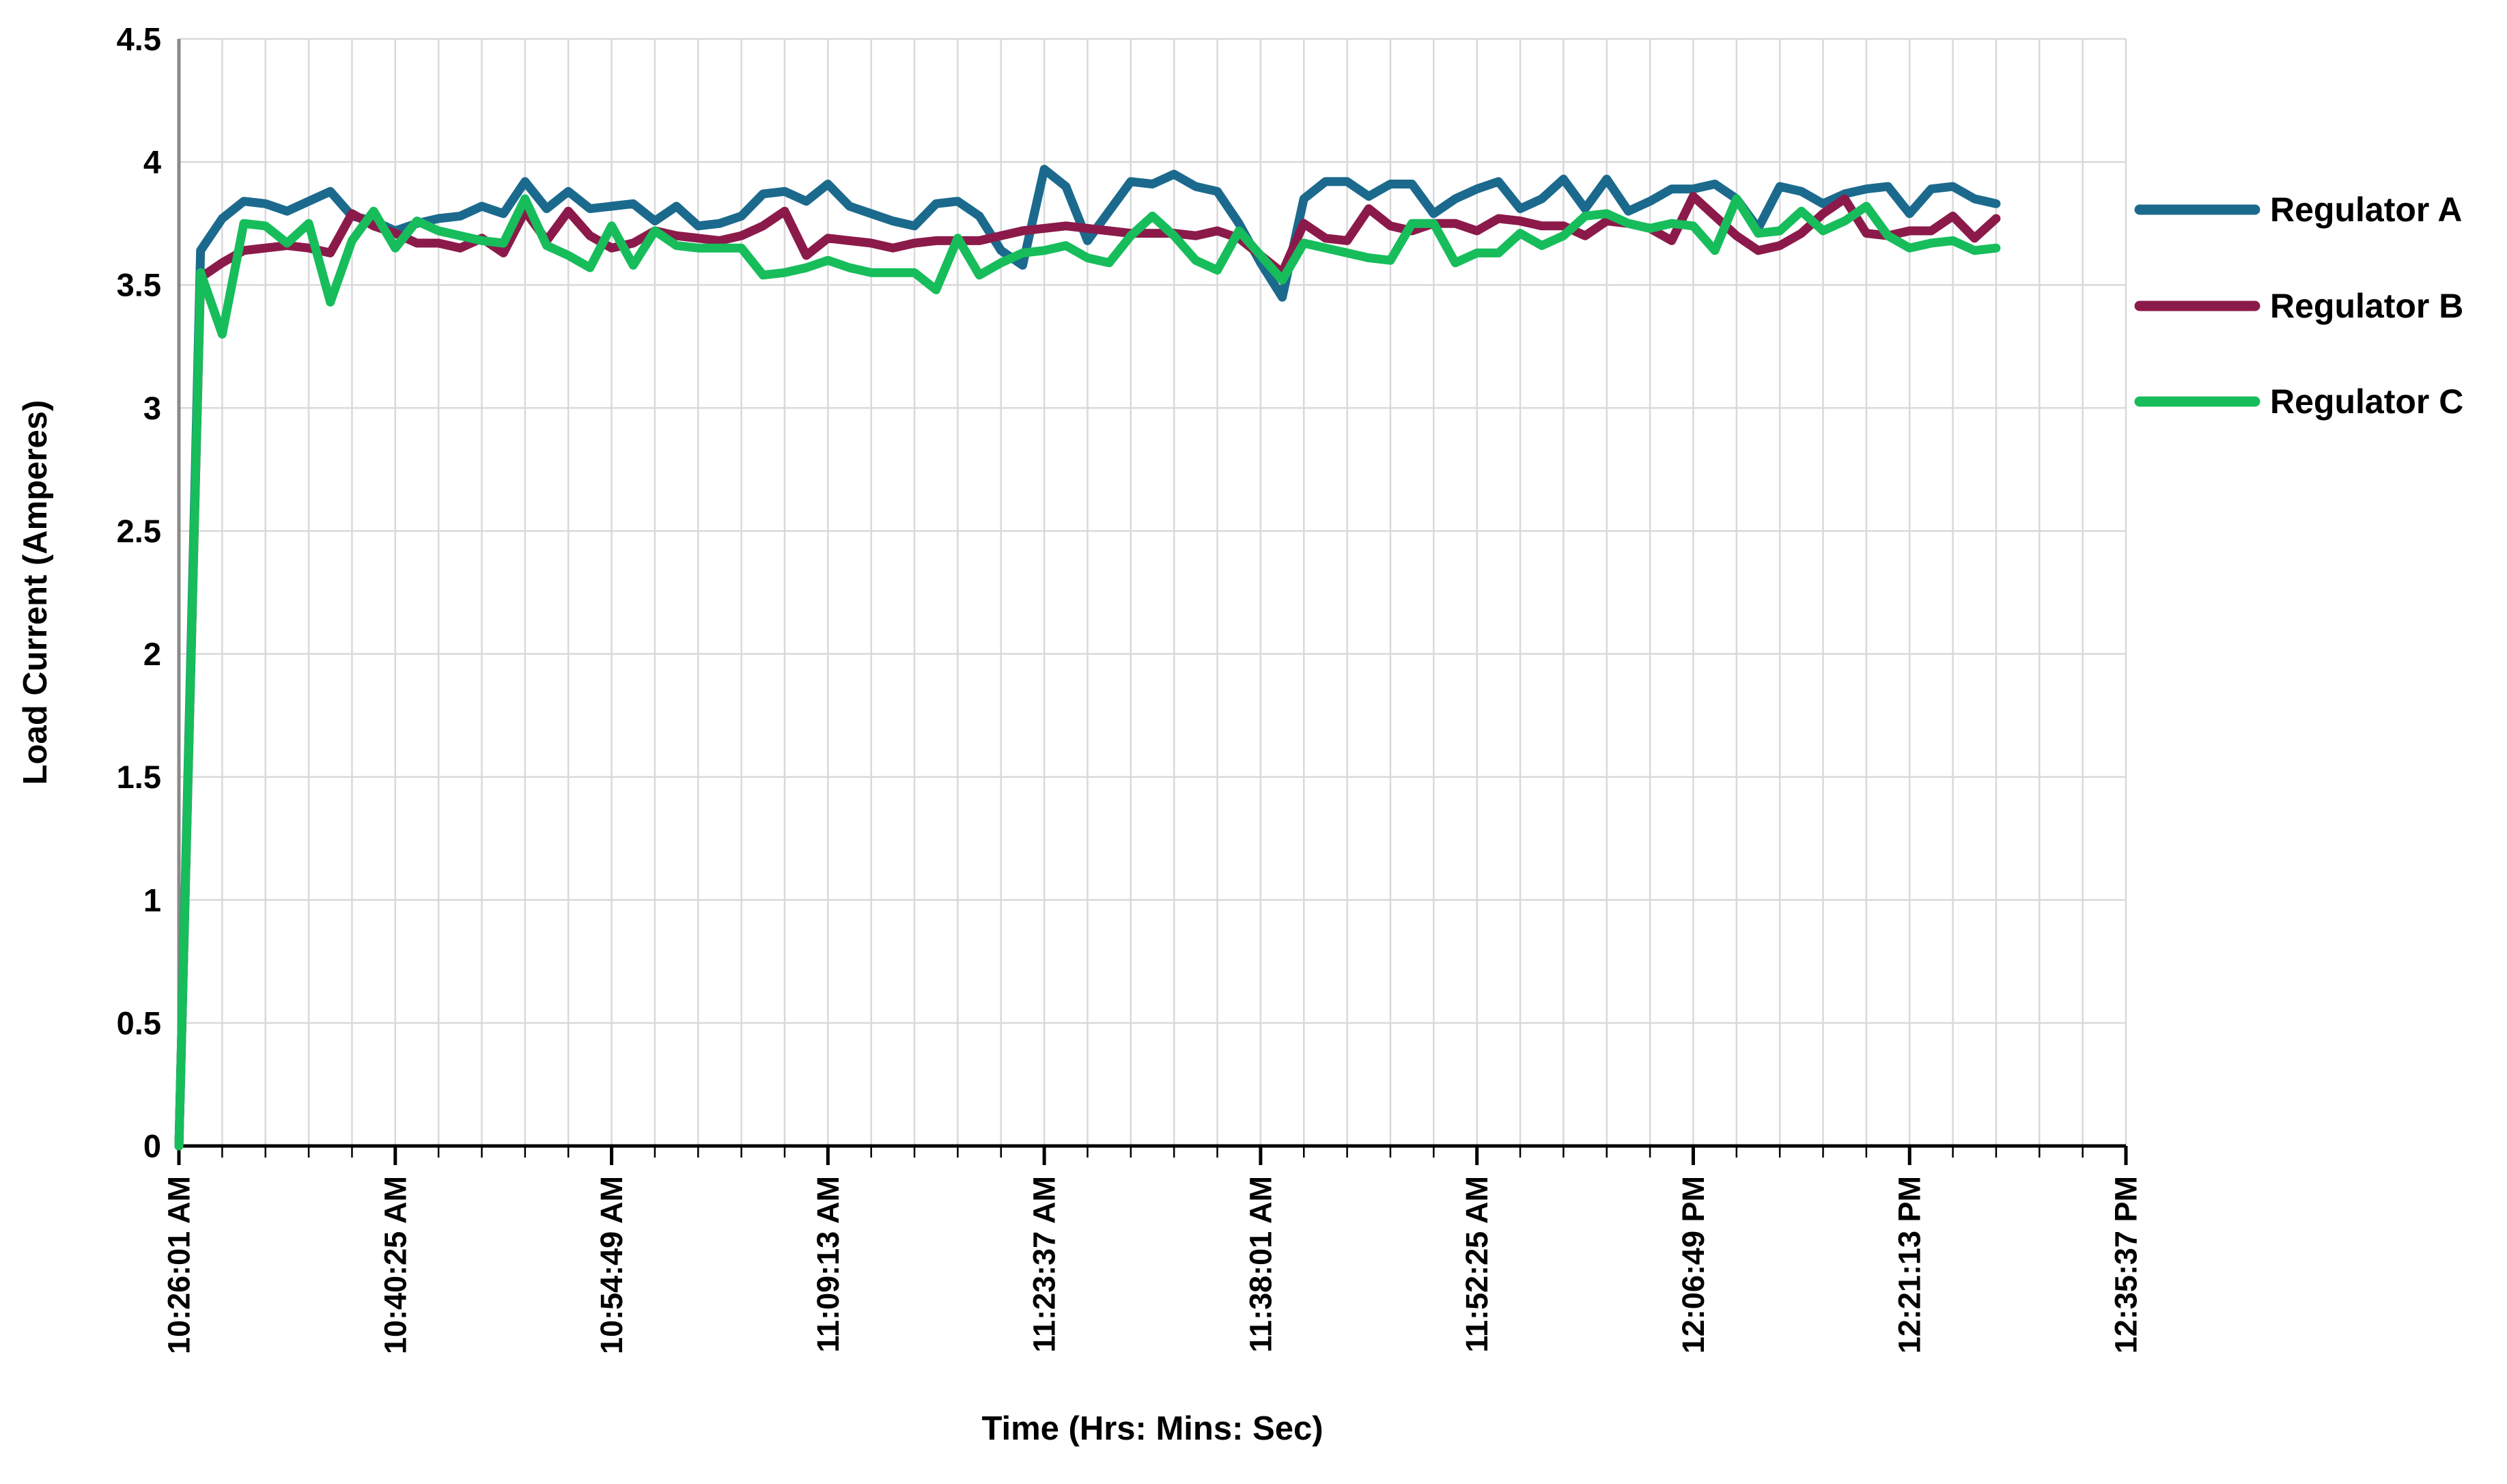  Describe the element at coordinates (1152, 1428) in the screenshot. I see `x-axis-title: Time (Hrs: Mins: Sec)` at that location.